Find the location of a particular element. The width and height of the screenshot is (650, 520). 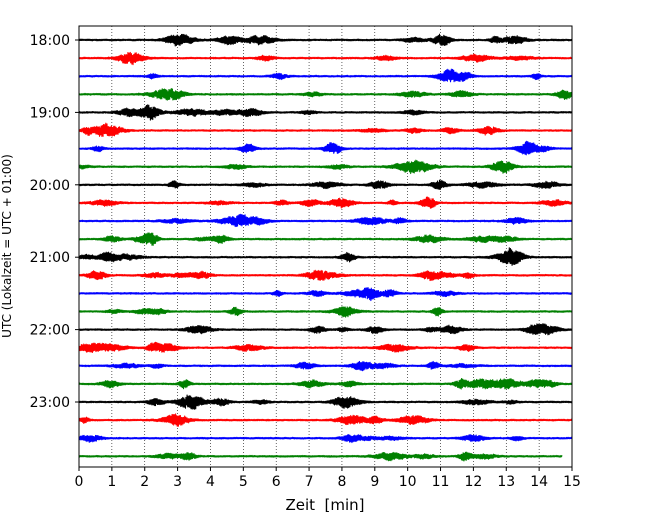

y-tick-label: 18:00 is located at coordinates (50, 41).